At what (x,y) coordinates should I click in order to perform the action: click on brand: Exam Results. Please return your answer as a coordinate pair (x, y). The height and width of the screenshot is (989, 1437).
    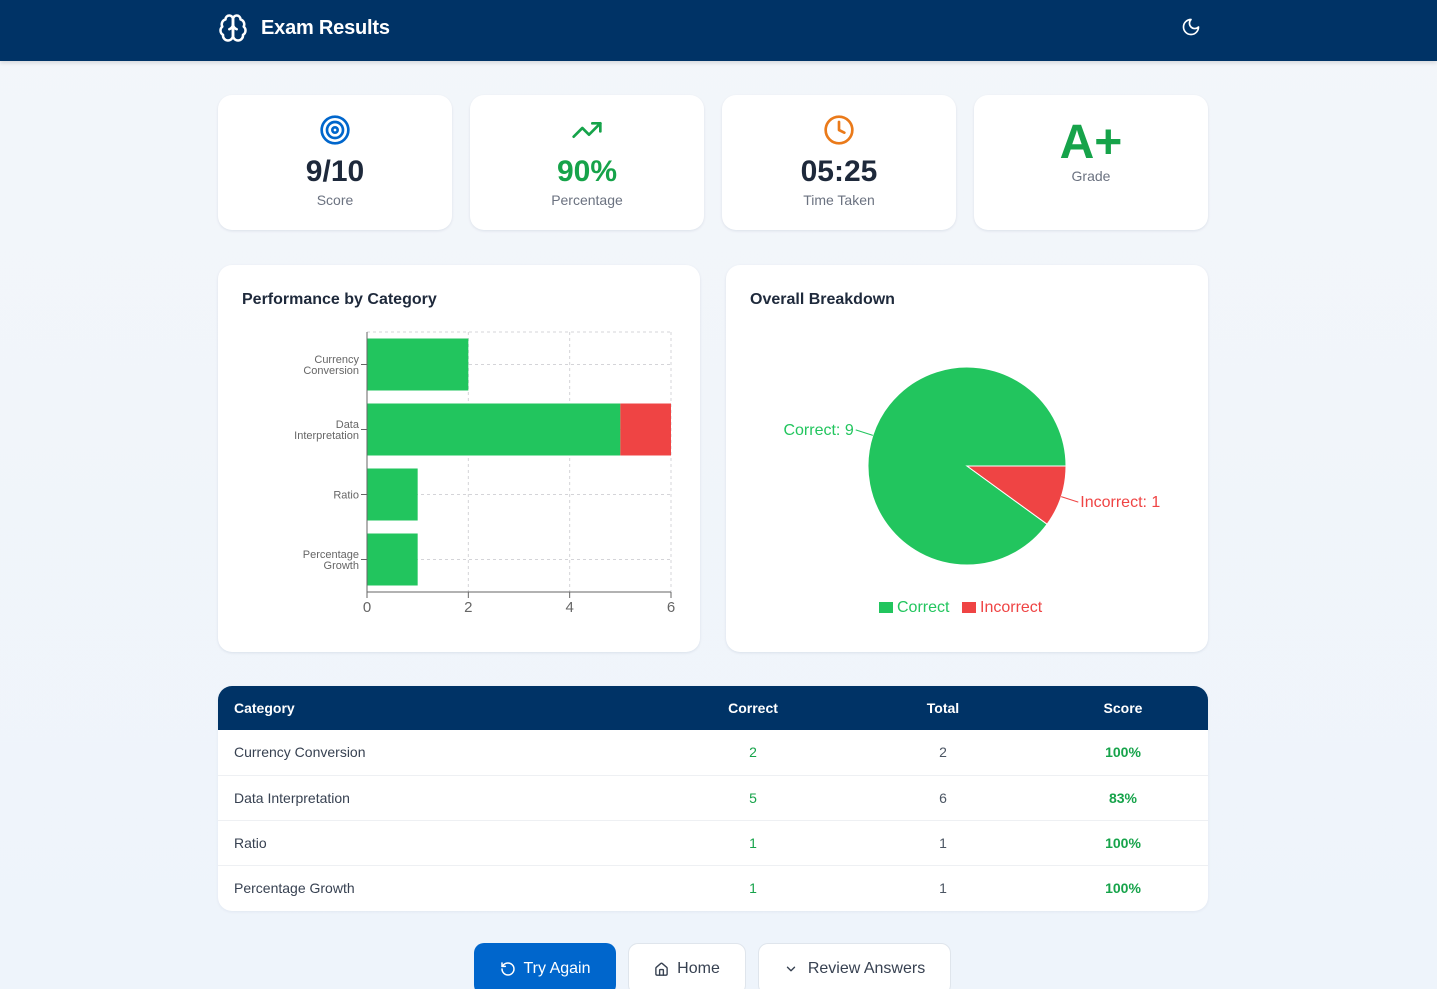
    Looking at the image, I should click on (304, 28).